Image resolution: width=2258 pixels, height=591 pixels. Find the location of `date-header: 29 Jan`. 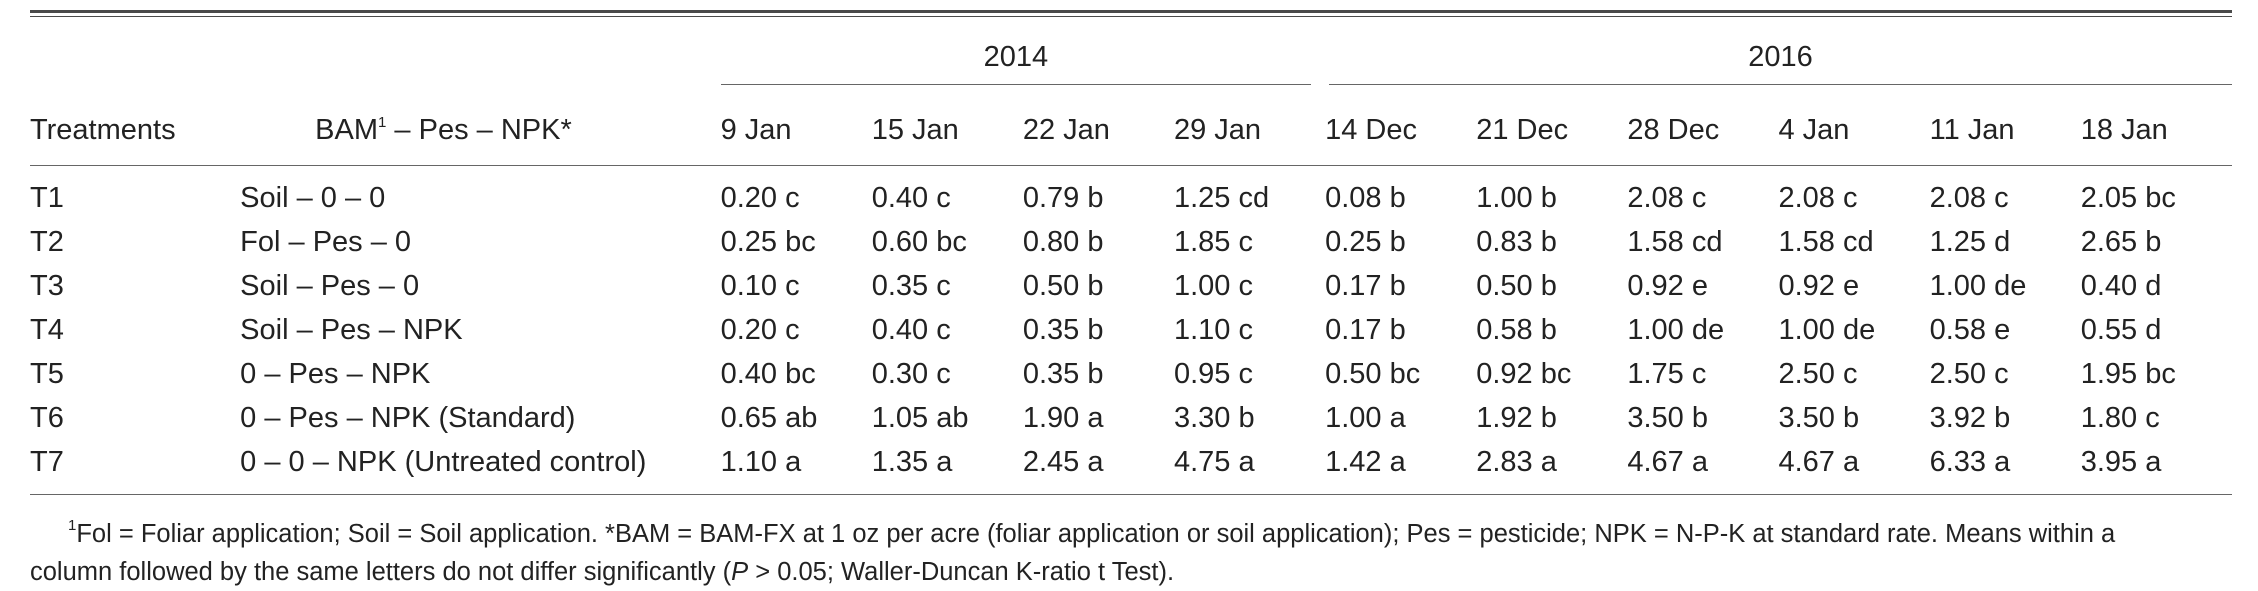

date-header: 29 Jan is located at coordinates (1249, 130).